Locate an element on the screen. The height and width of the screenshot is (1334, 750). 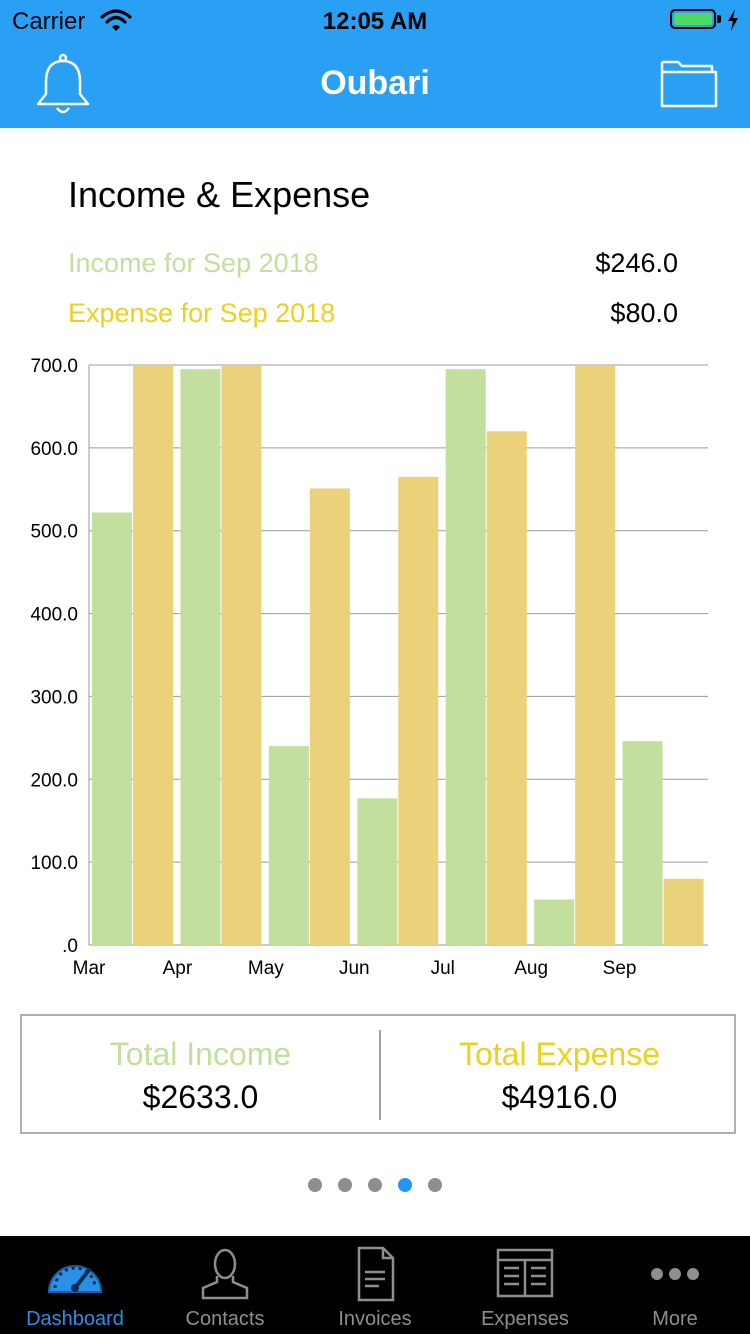
y-tick-label: 400.0 is located at coordinates (54, 615).